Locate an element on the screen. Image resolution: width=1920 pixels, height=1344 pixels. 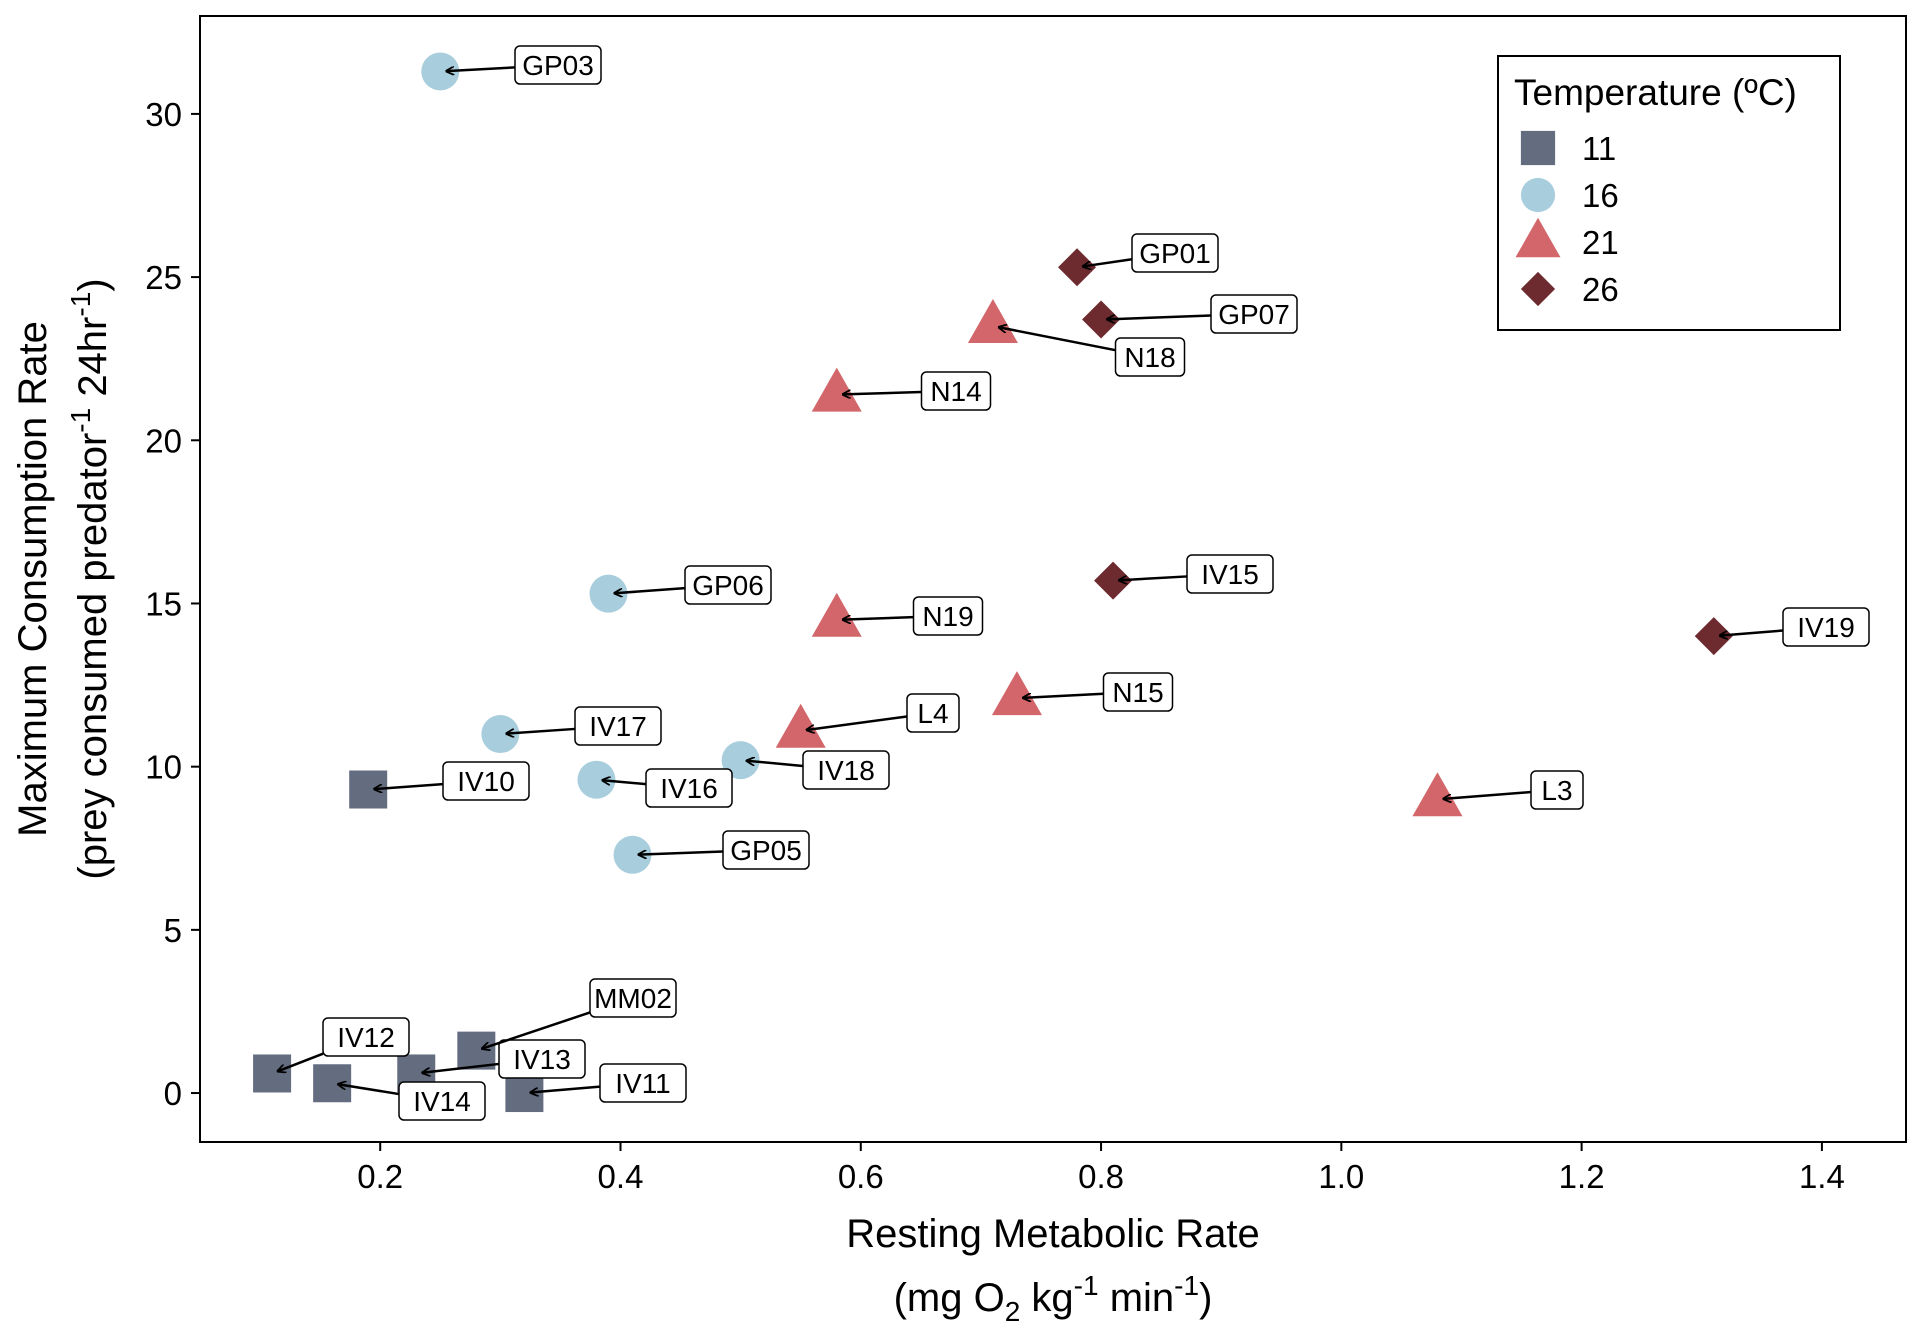
point-label: IV15 is located at coordinates (1230, 574).